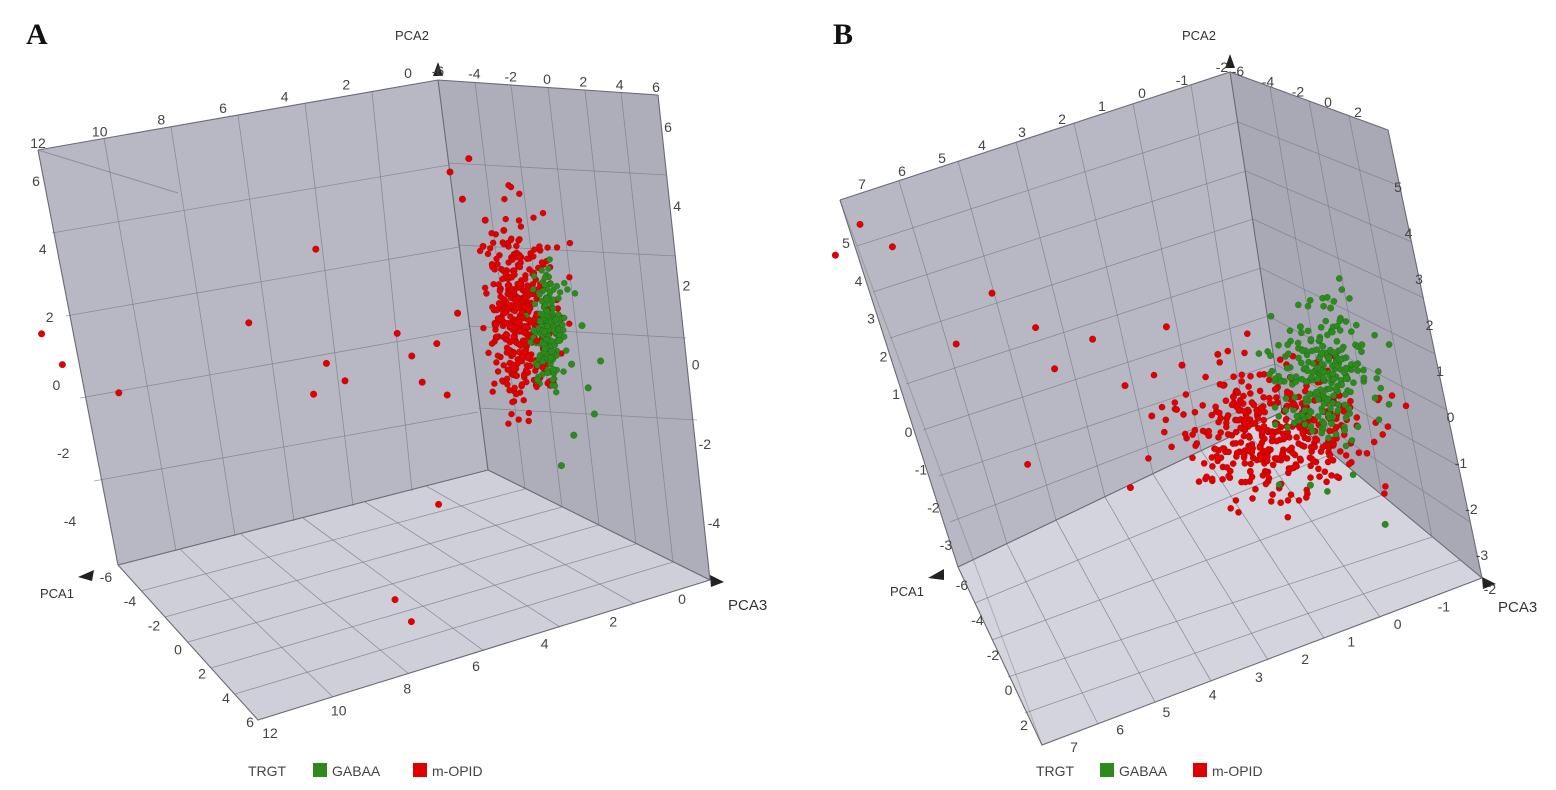 The image size is (1556, 790). What do you see at coordinates (1024, 725) in the screenshot?
I see `b-pca1-bottom-tick-4: 2` at bounding box center [1024, 725].